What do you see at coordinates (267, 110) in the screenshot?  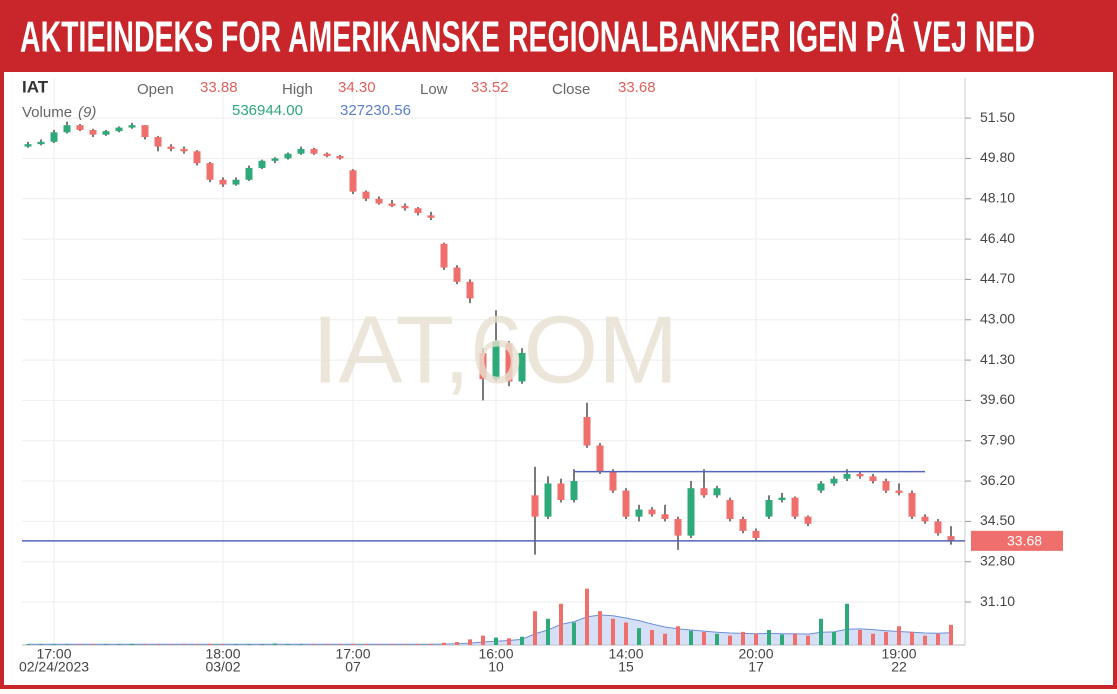 I see `volume-value: 536944.00` at bounding box center [267, 110].